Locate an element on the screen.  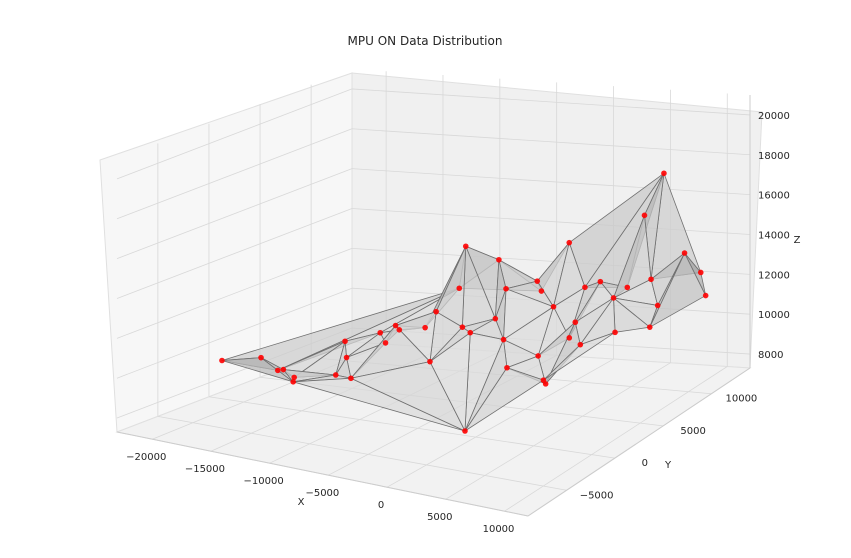
x-tick-label: −10000 is located at coordinates (264, 481).